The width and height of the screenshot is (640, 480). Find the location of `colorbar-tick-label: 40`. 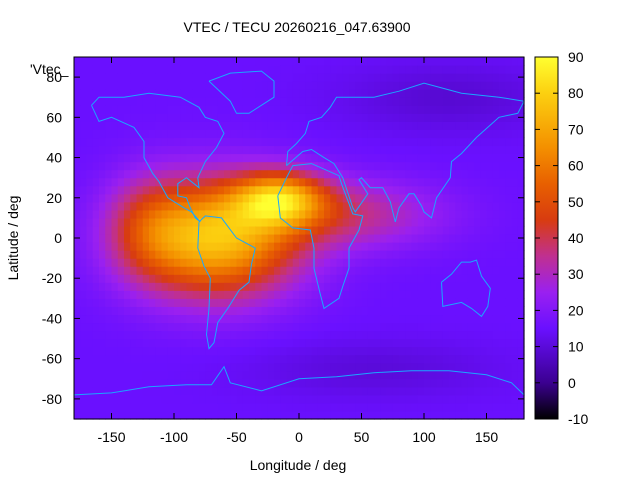

colorbar-tick-label: 40 is located at coordinates (576, 238).